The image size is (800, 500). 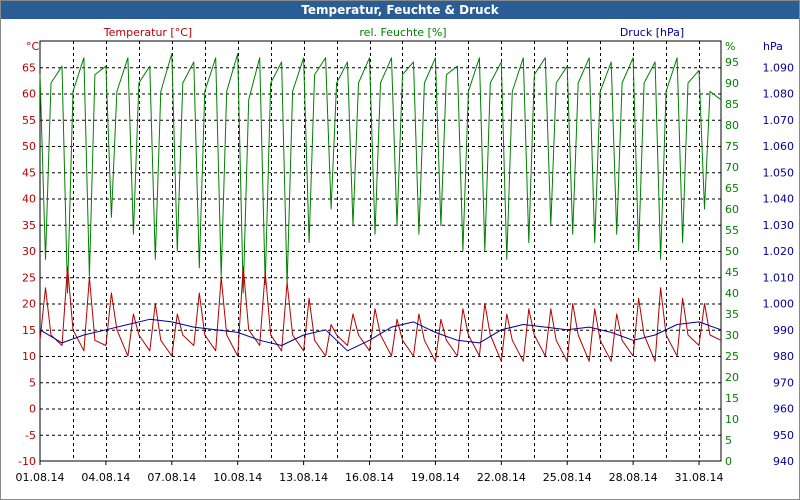 I want to click on press-tick-label: 1.050, so click(x=779, y=172).